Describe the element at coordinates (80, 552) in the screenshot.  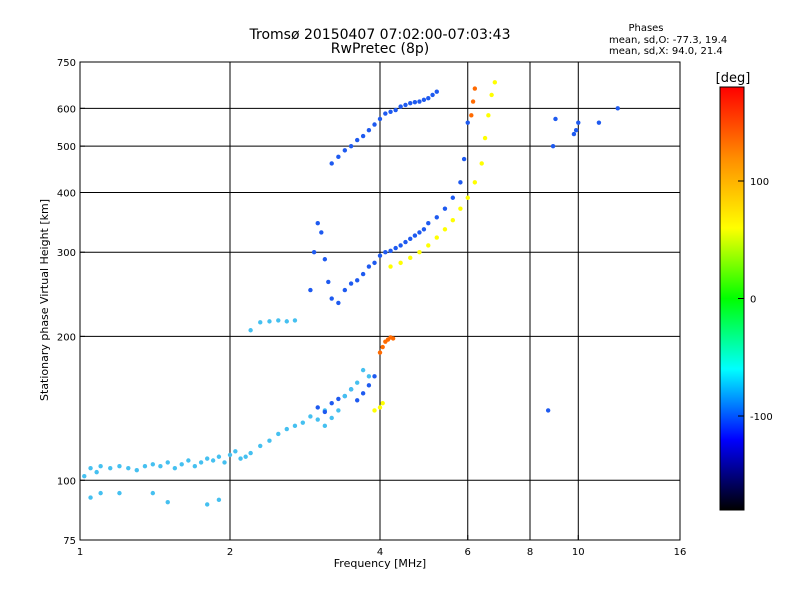
I see `x-tick-label: 1` at that location.